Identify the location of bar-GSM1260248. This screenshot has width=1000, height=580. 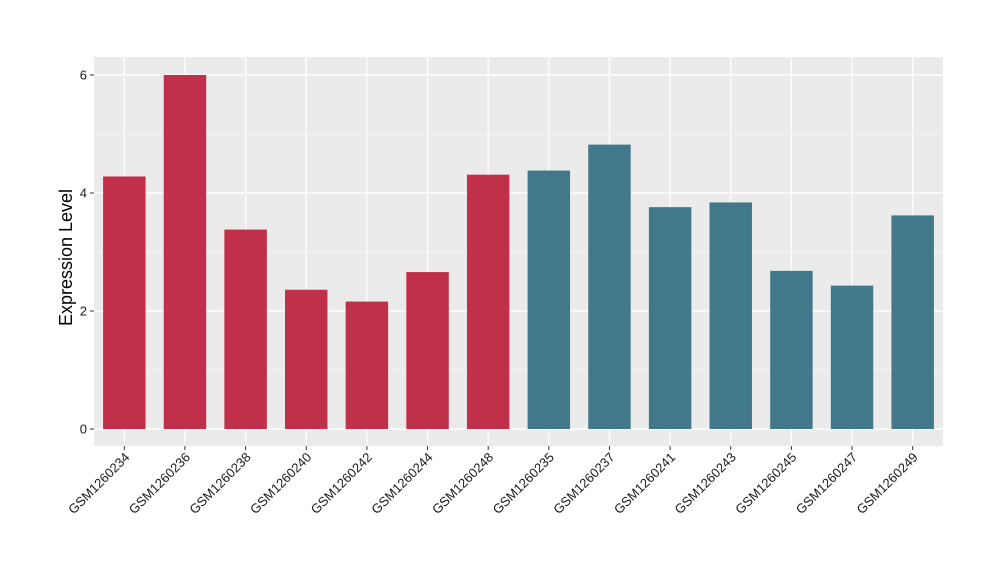
(488, 301).